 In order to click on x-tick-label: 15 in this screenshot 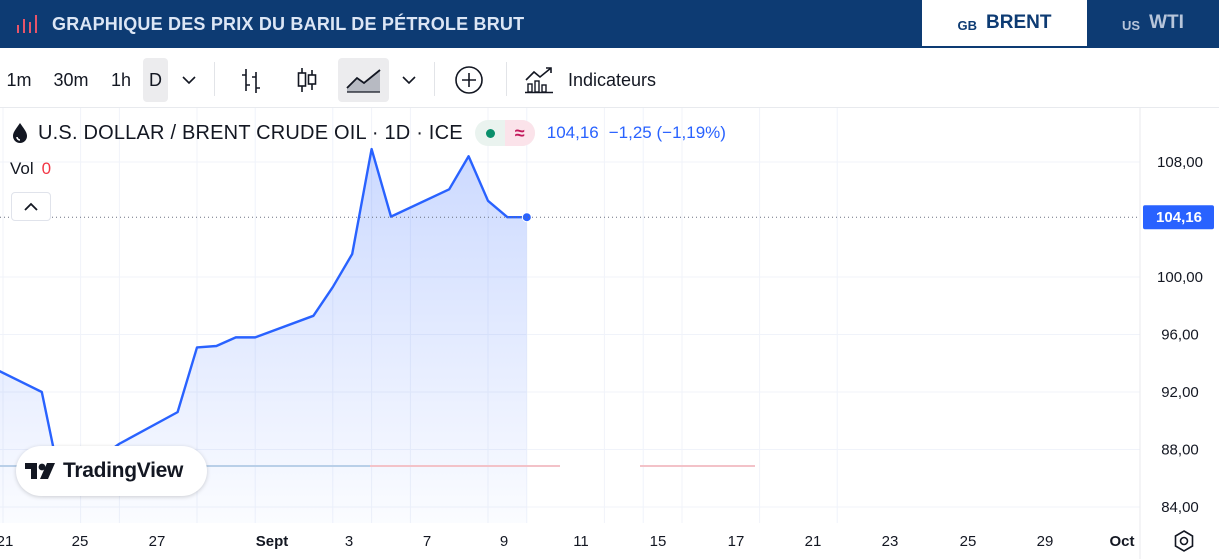, I will do `click(658, 541)`.